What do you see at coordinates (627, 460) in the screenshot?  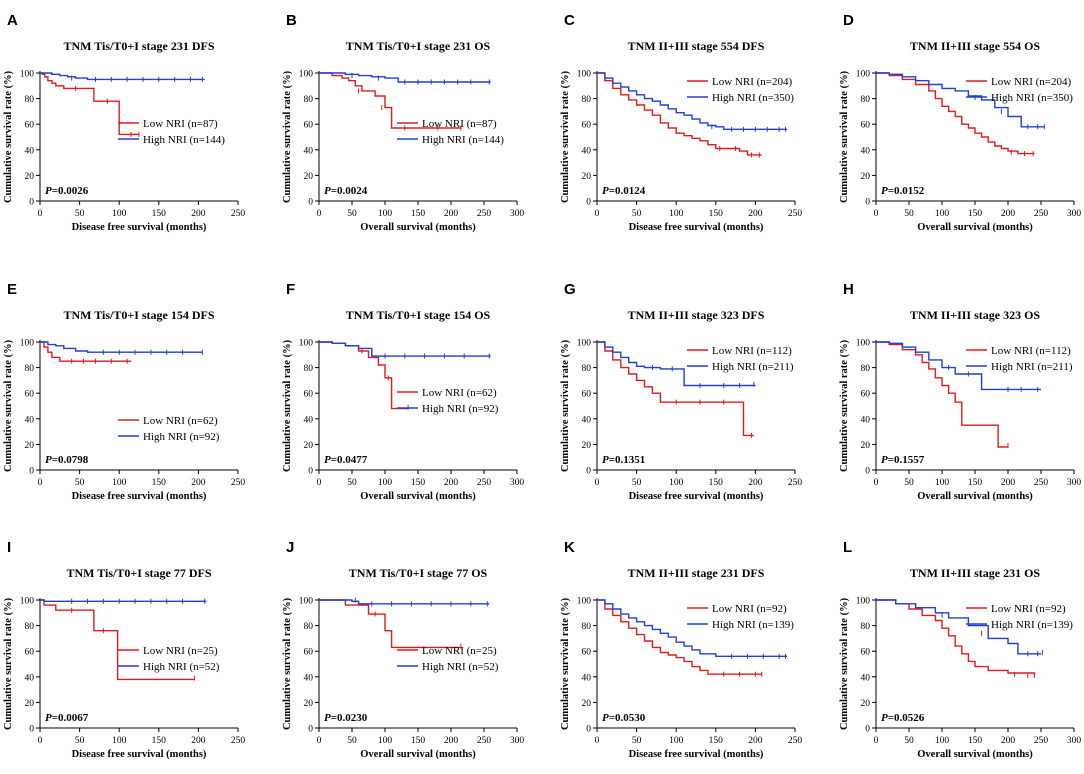 I see `p-number: =0.1351` at bounding box center [627, 460].